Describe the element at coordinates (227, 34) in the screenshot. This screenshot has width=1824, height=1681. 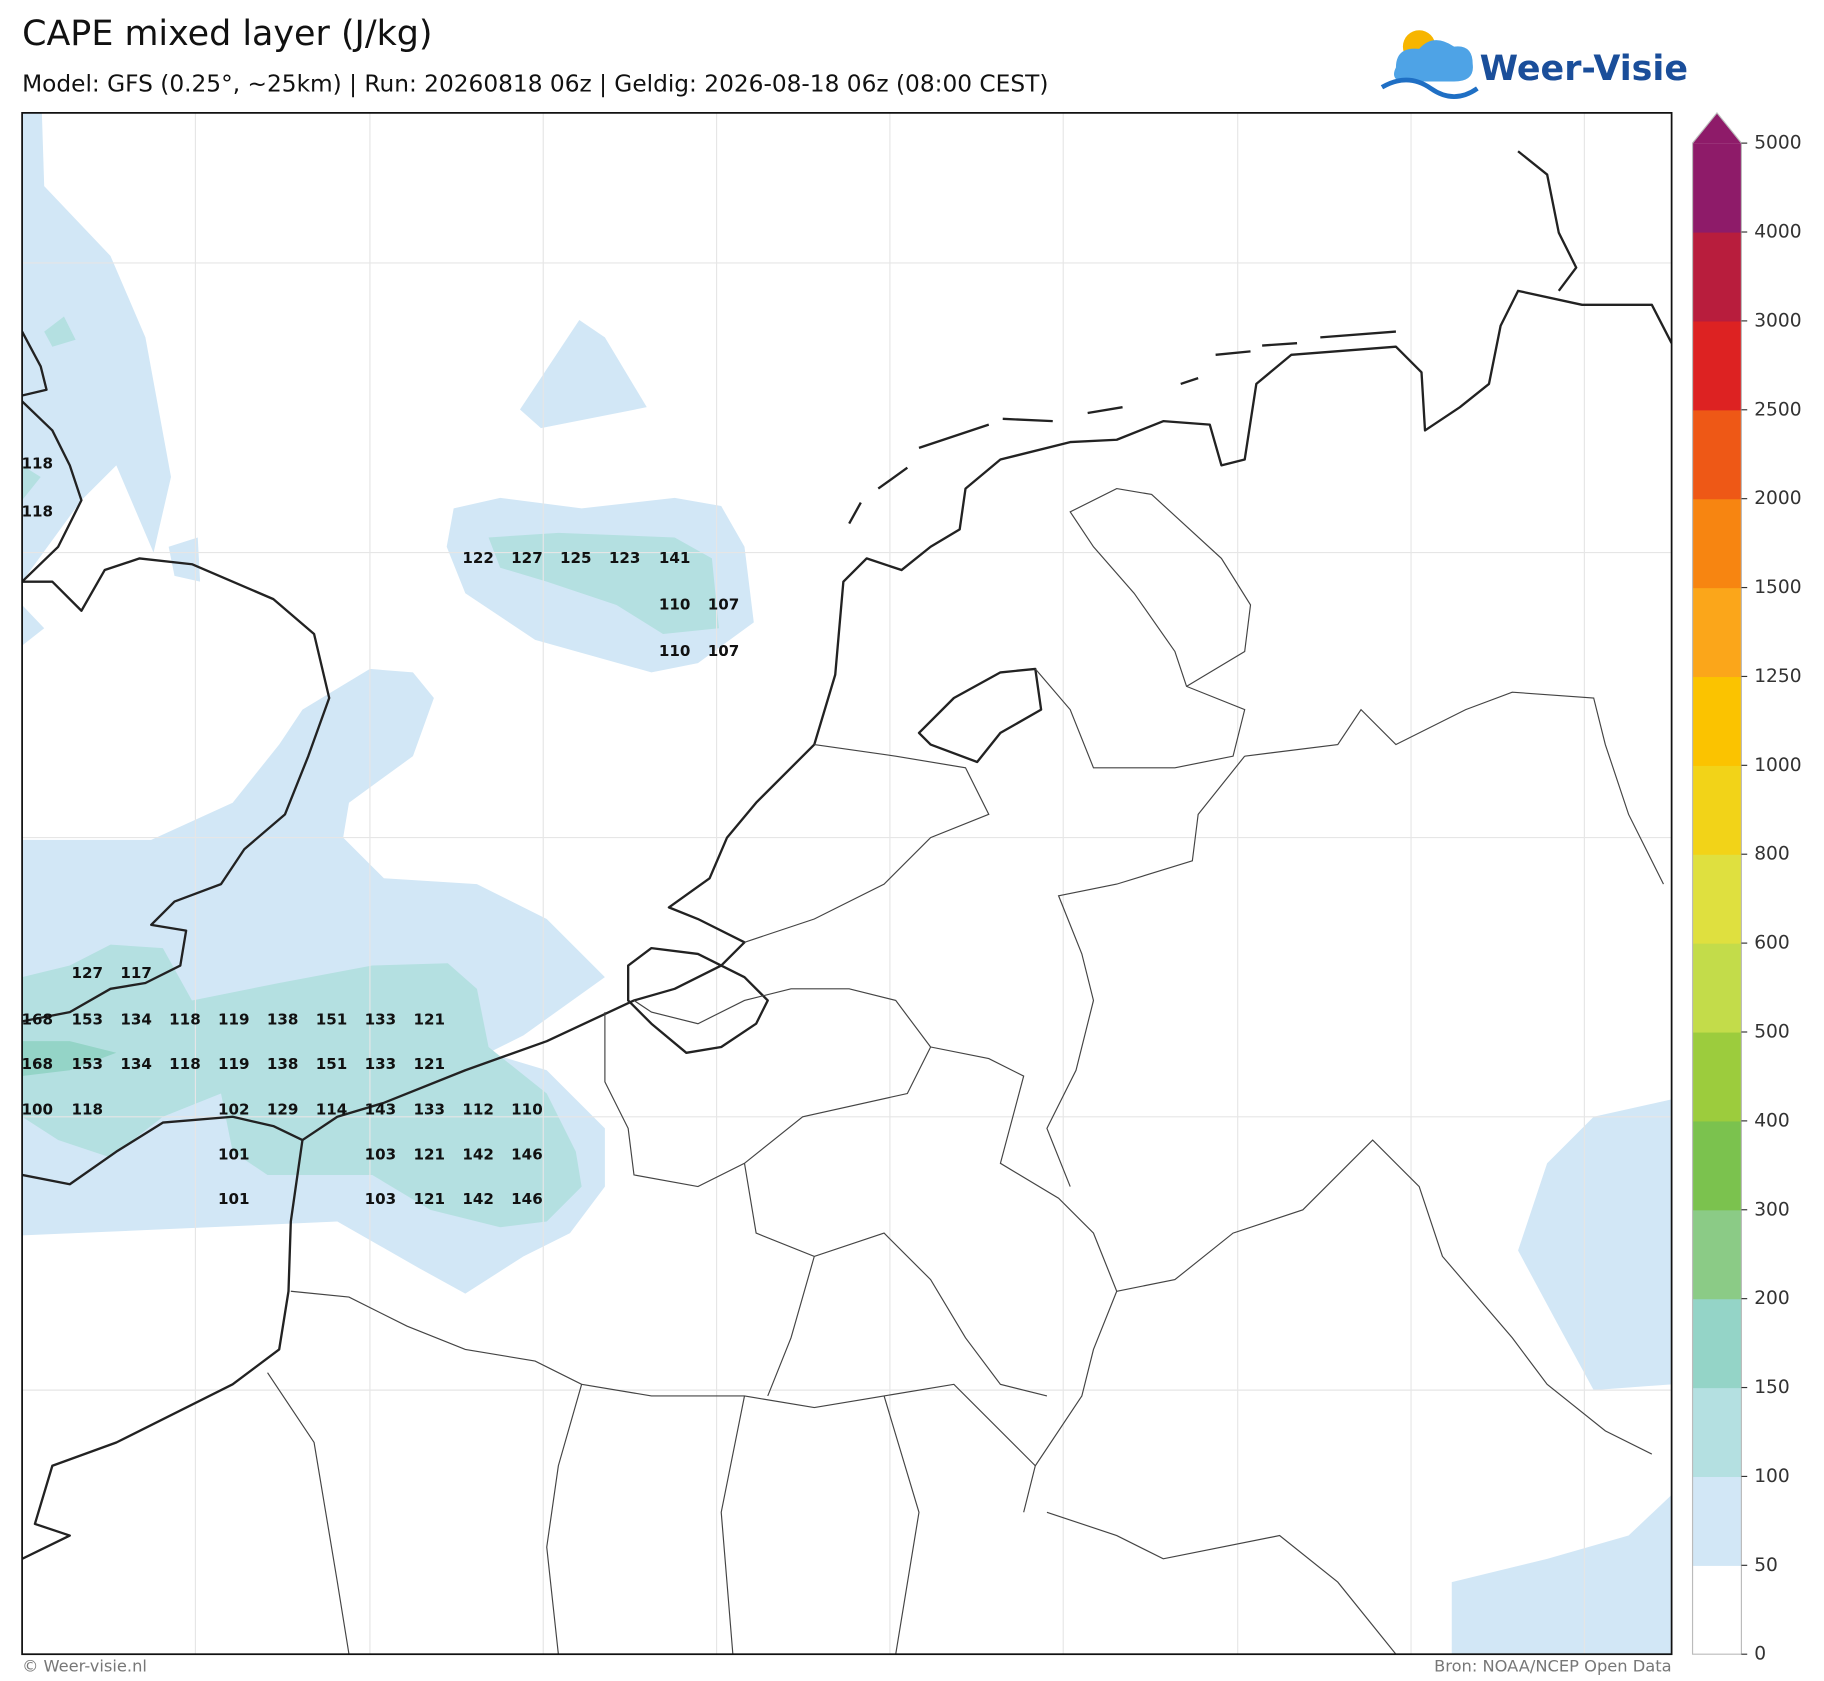
I see `title: CAPE mixed layer (J/kg)` at that location.